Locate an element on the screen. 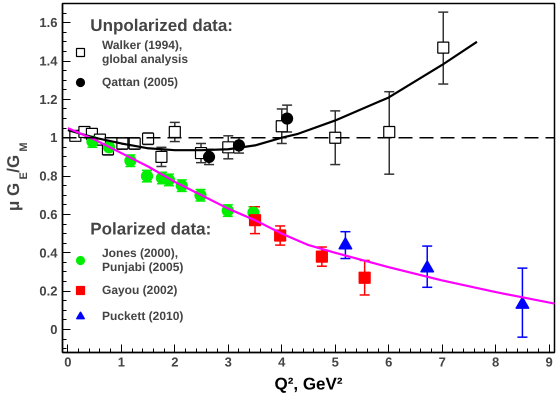  x-tick-label: 7 is located at coordinates (442, 362).